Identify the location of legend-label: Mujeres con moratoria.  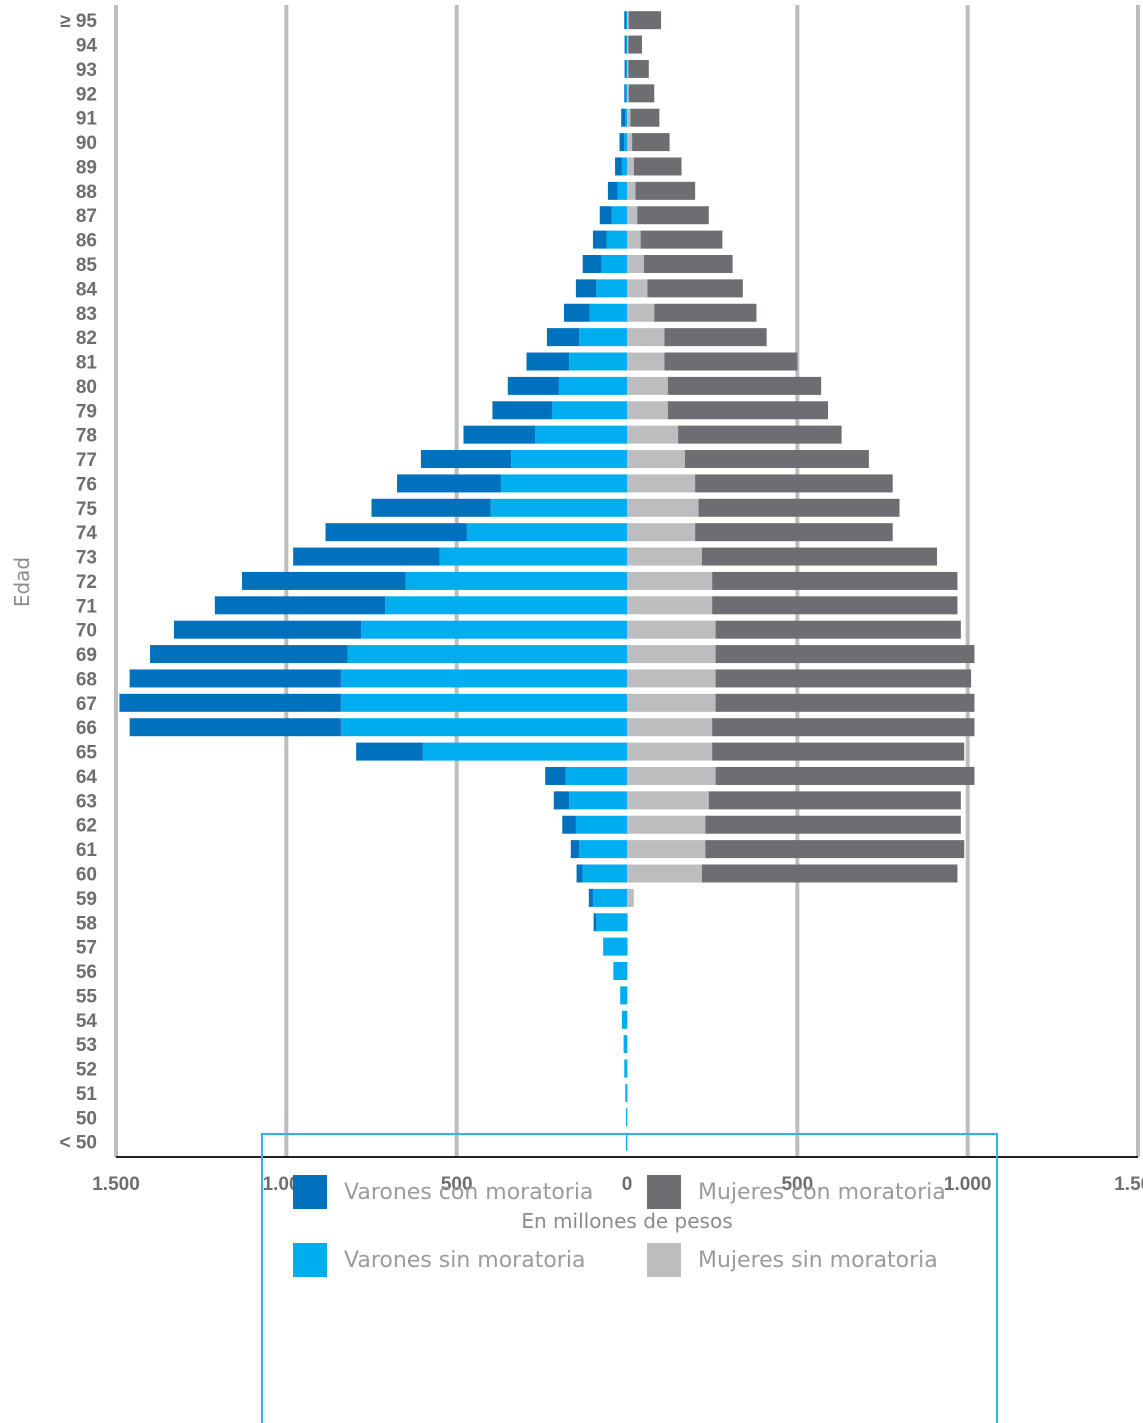
(822, 1192).